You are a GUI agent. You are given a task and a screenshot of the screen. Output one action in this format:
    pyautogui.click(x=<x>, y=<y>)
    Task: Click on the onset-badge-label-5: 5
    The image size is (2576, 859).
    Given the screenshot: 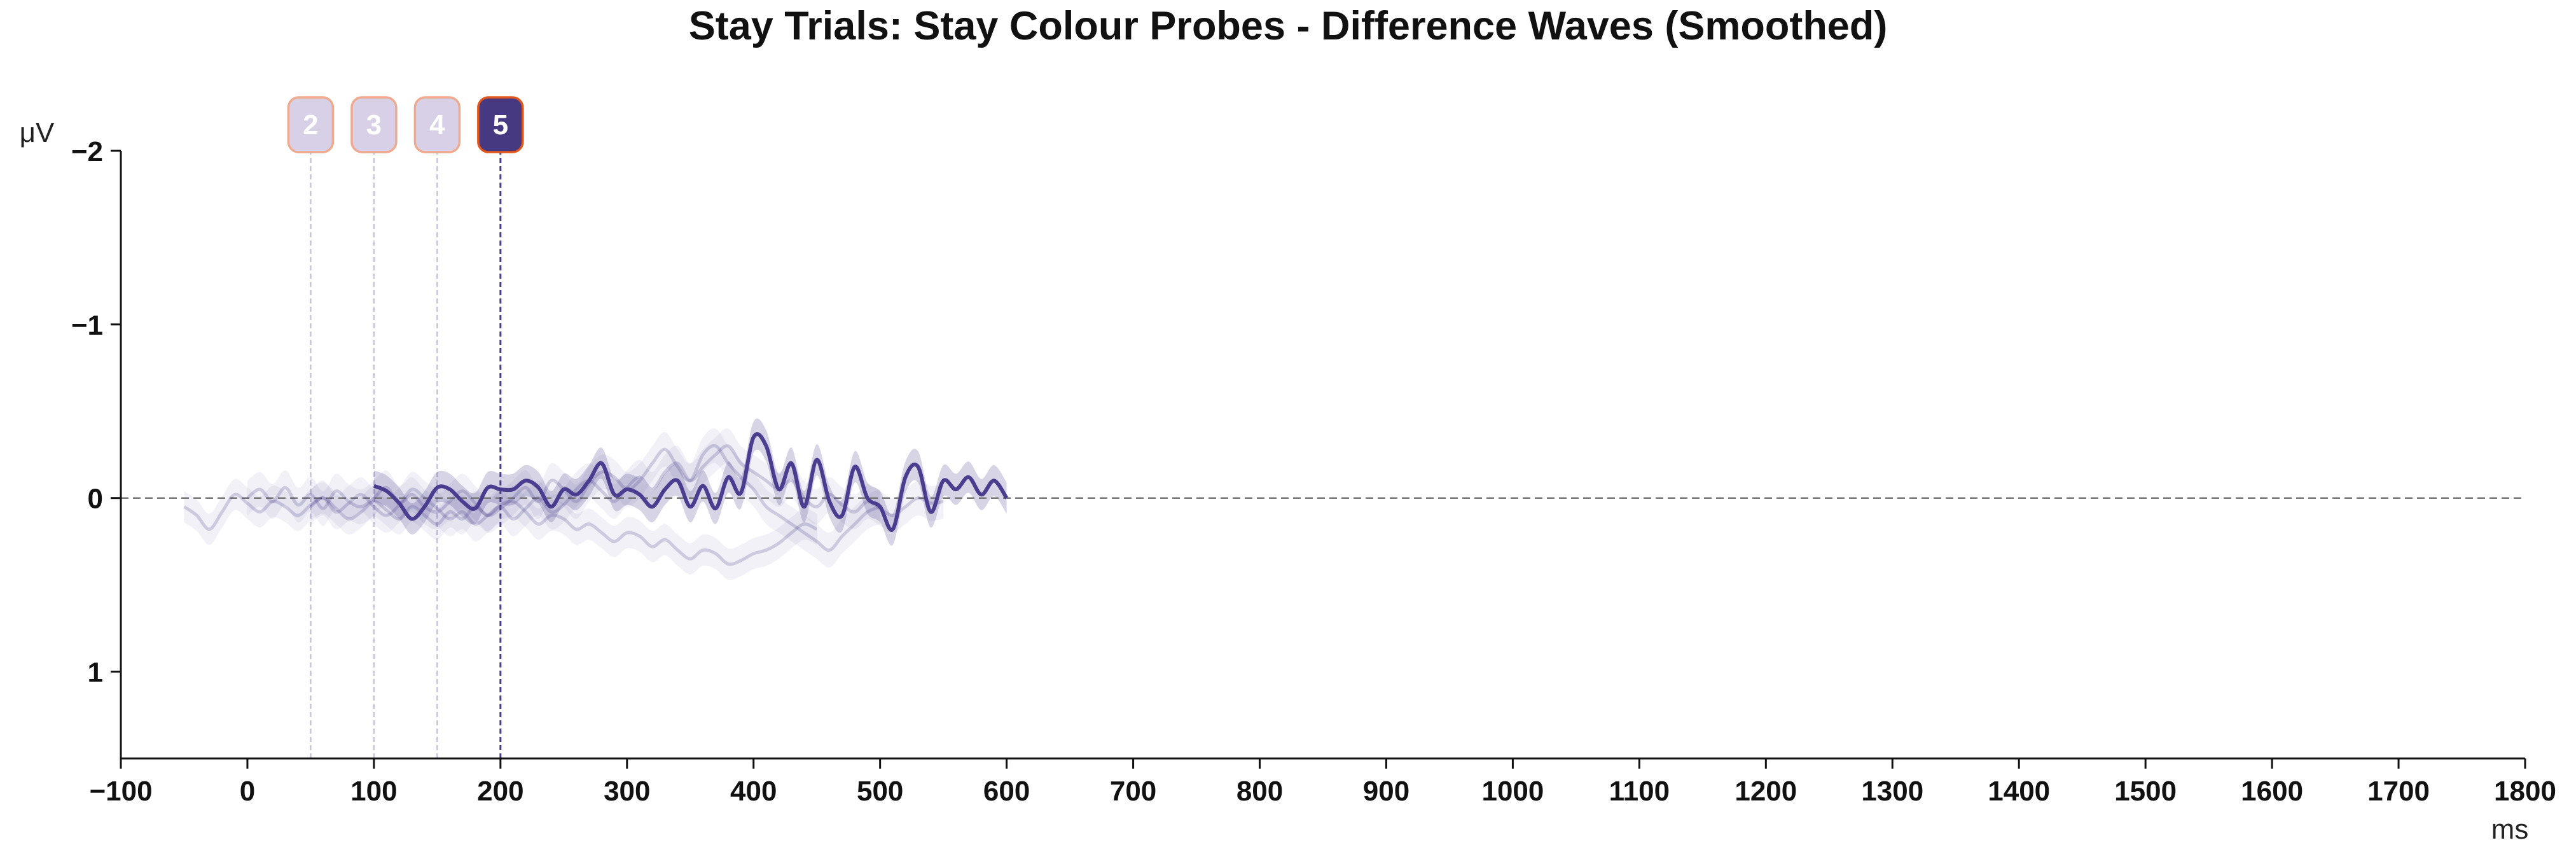 What is the action you would take?
    pyautogui.click(x=500, y=125)
    